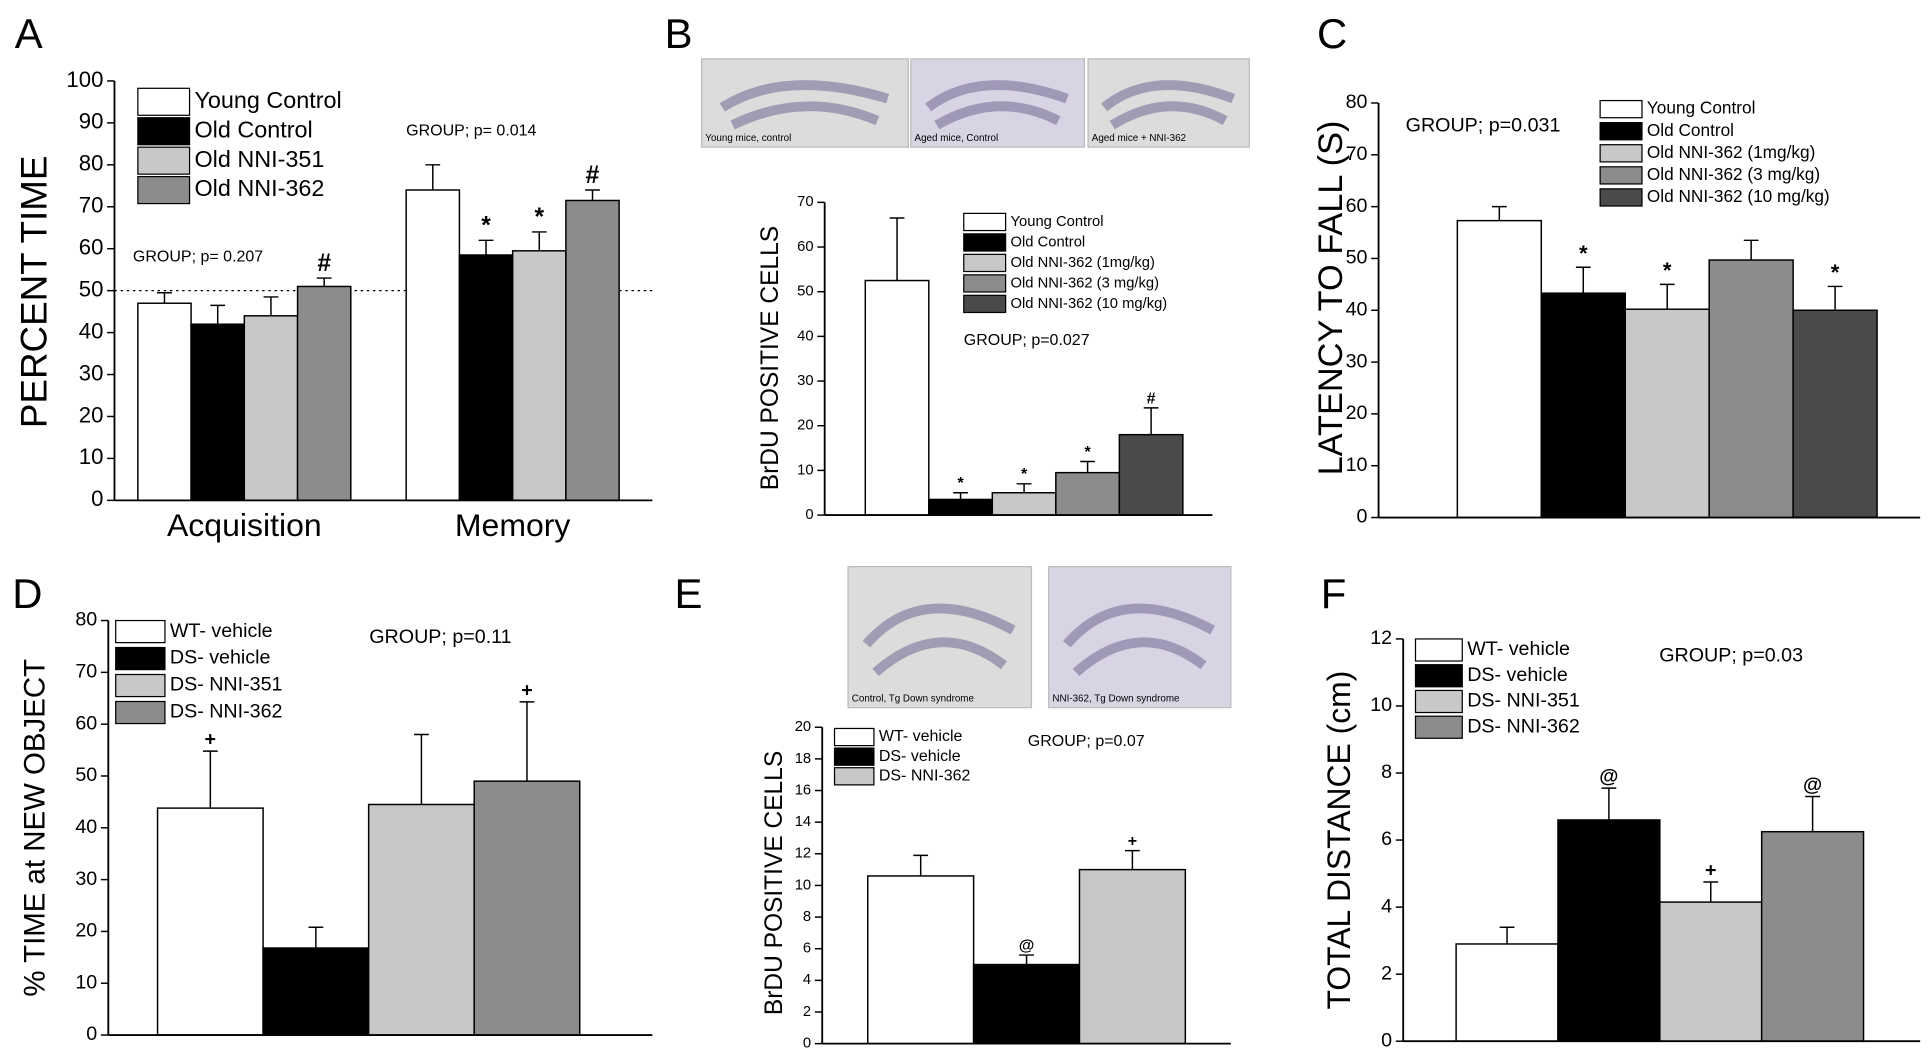 This screenshot has height=1051, width=1930. What do you see at coordinates (803, 727) in the screenshot?
I see `y-tick-label: 20` at bounding box center [803, 727].